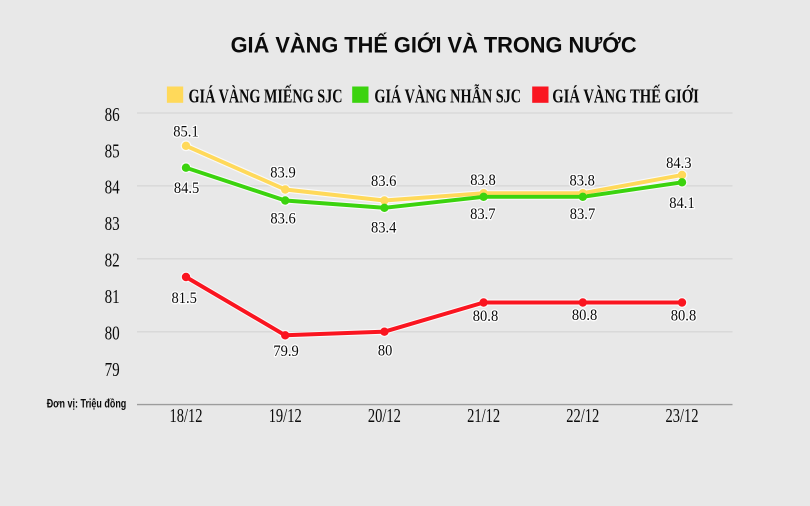 Image resolution: width=810 pixels, height=506 pixels. Describe the element at coordinates (678, 163) in the screenshot. I see `svg-text: 84.3` at that location.